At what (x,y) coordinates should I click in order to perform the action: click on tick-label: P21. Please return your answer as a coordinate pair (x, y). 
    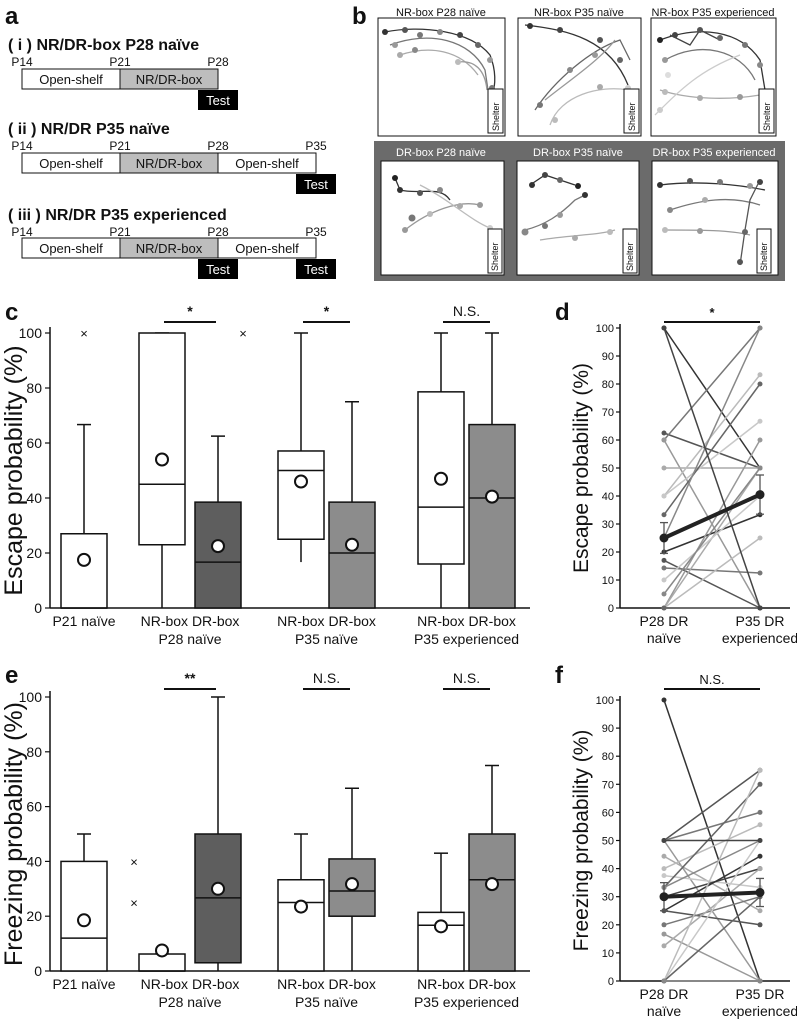
    Looking at the image, I should click on (120, 232).